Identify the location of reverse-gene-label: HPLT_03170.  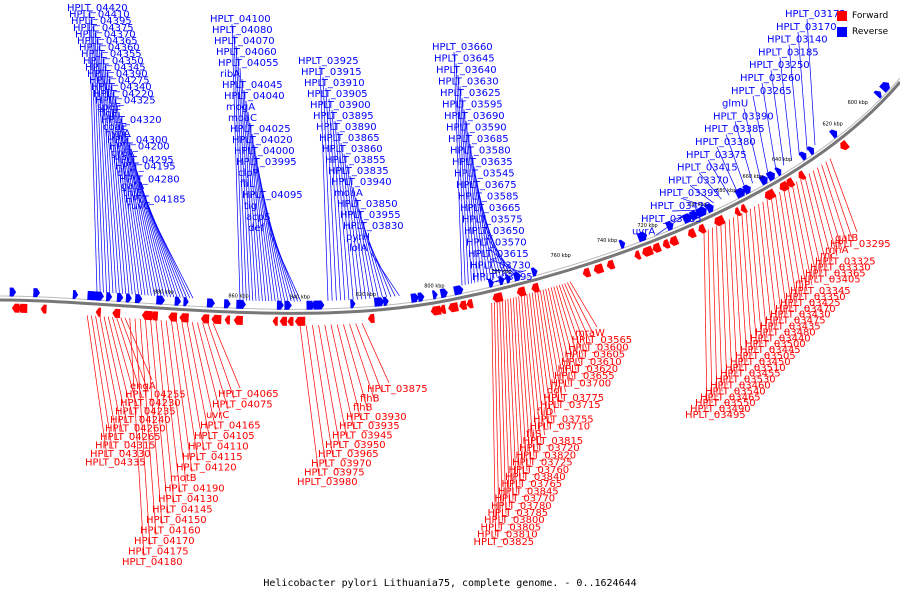
(806, 27).